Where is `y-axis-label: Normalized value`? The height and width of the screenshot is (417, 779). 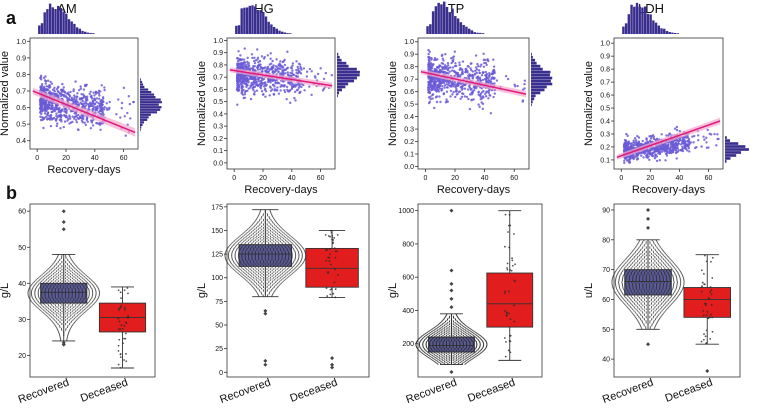
y-axis-label: Normalized value is located at coordinates (5, 93).